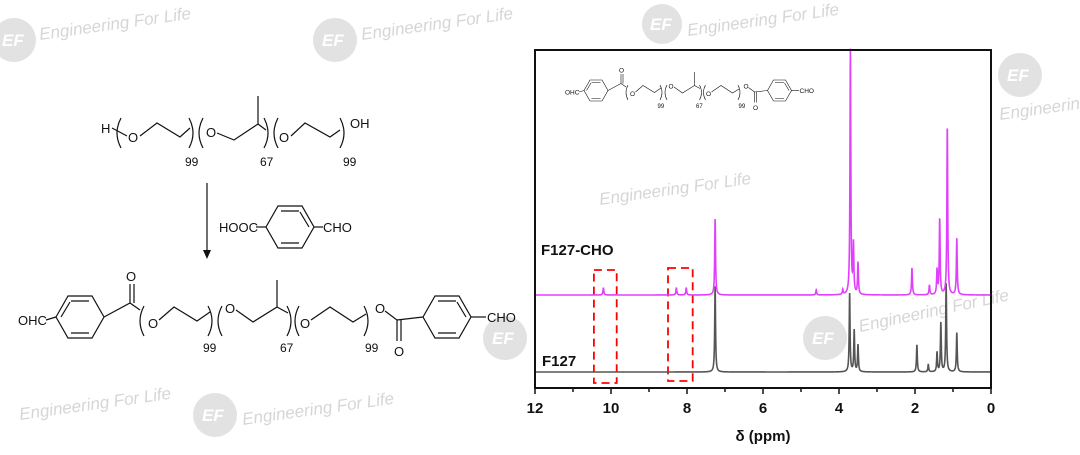 Image resolution: width=1080 pixels, height=455 pixels. Describe the element at coordinates (991, 408) in the screenshot. I see `x-tick-label: 0` at that location.